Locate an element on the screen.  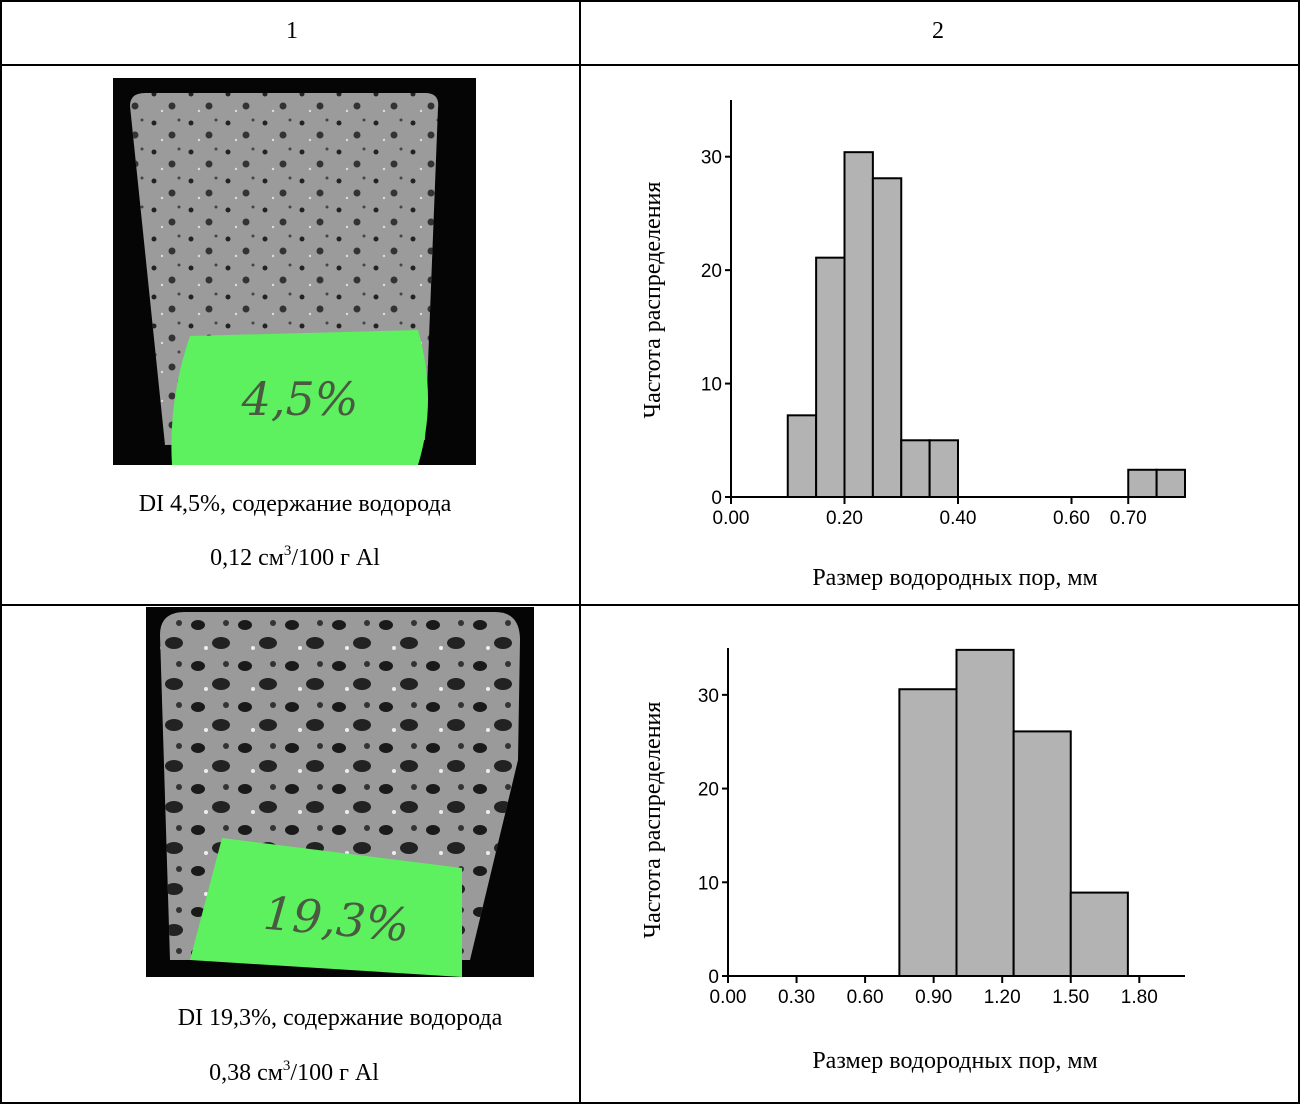
x-tick-label: 1.50 is located at coordinates (1070, 997).